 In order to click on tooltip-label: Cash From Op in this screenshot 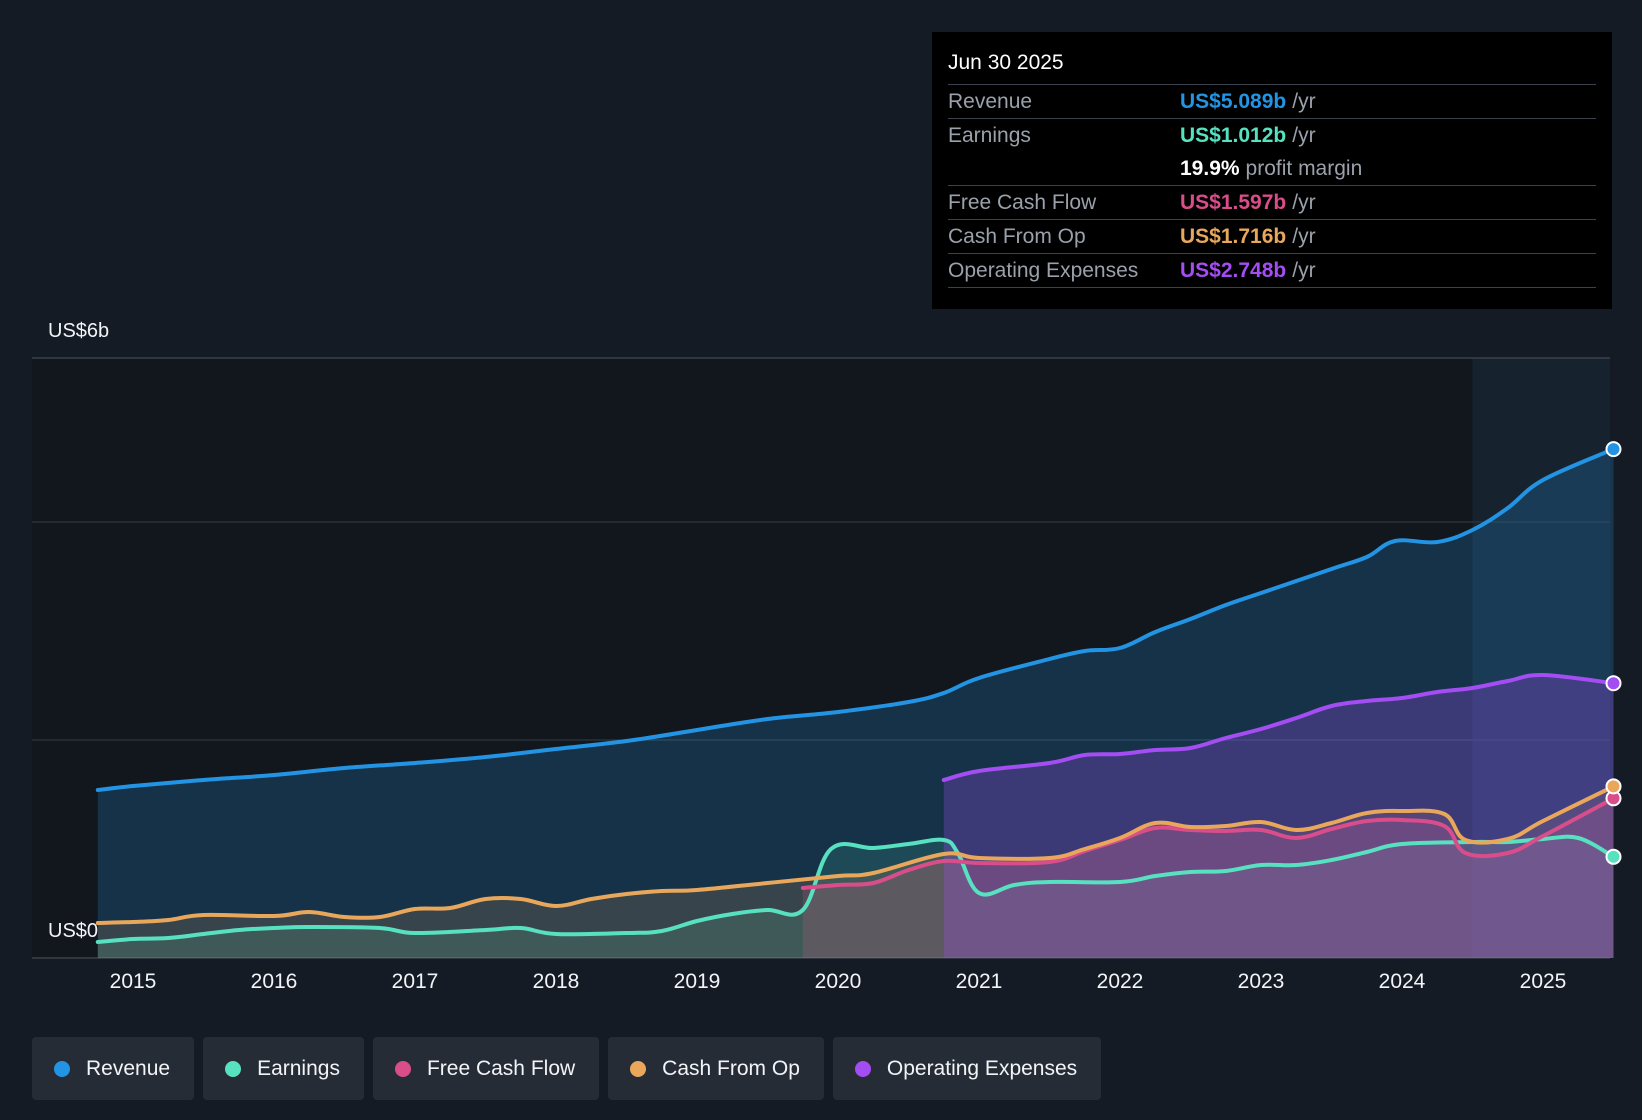, I will do `click(1017, 236)`.